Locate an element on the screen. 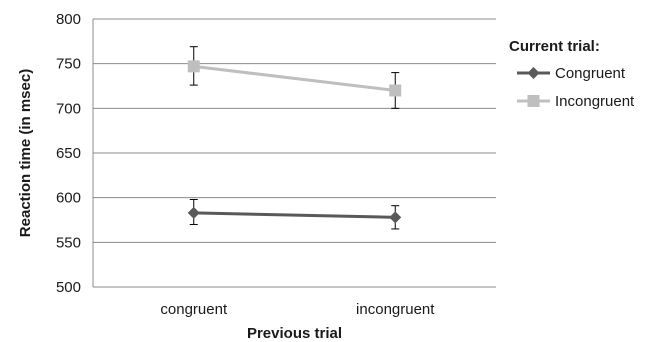  y-tick-label: 550 is located at coordinates (68, 242).